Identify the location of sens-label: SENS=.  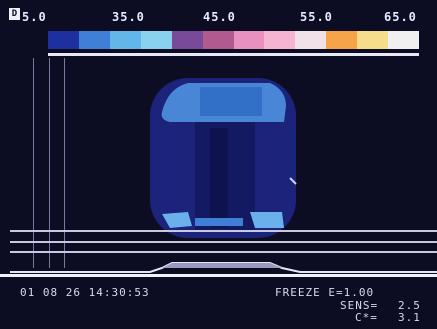
(359, 305).